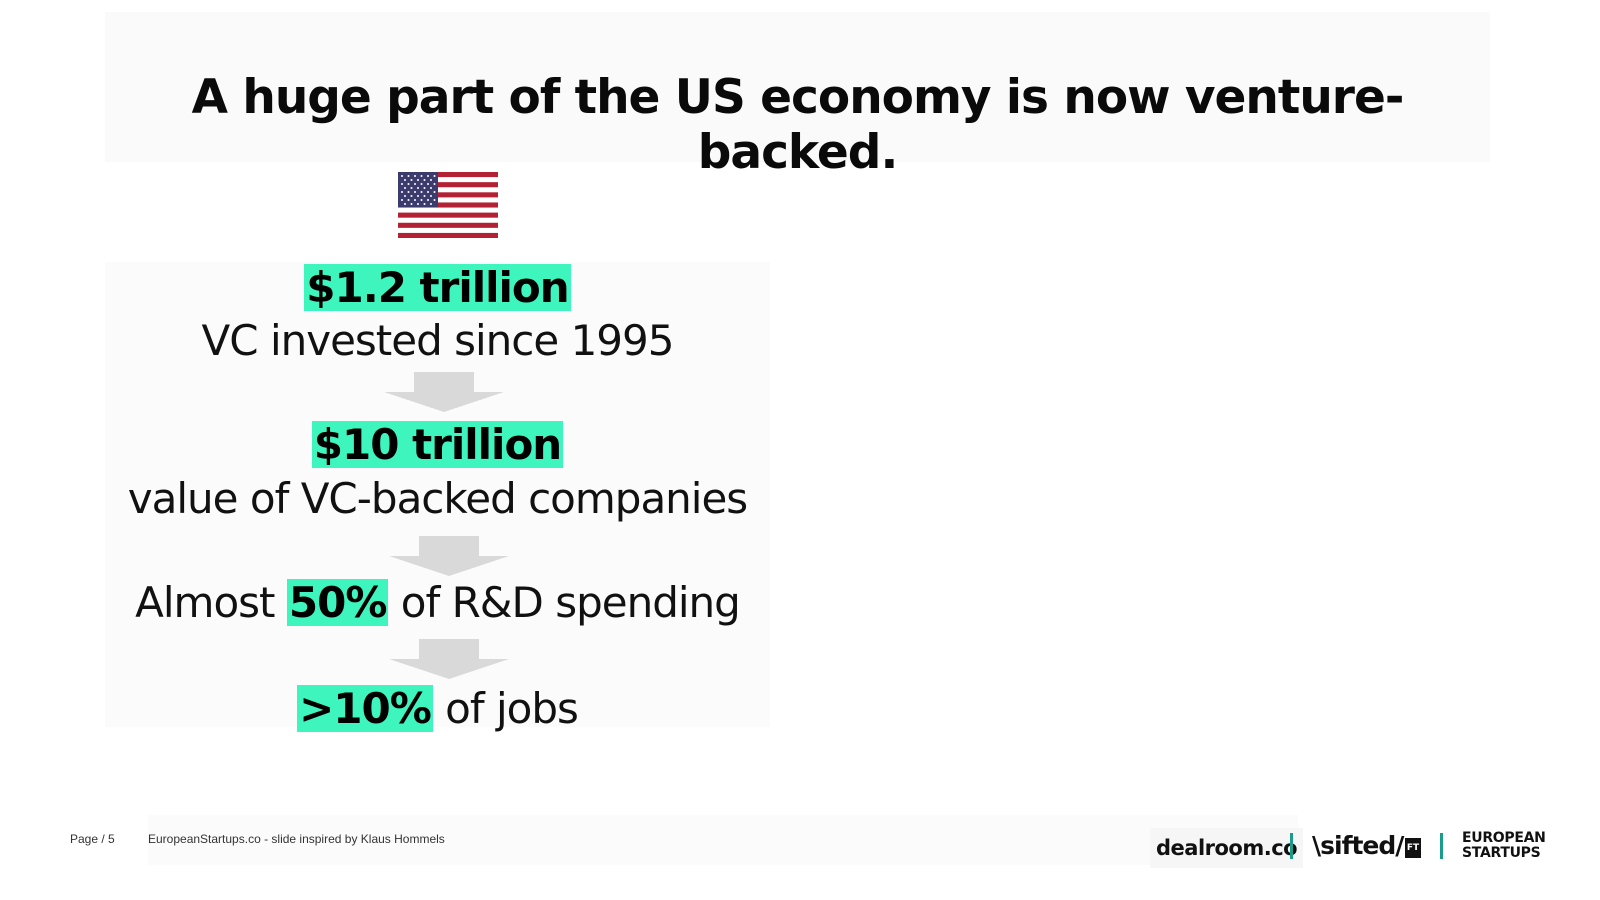  Describe the element at coordinates (723, 840) in the screenshot. I see `footer-band` at that location.